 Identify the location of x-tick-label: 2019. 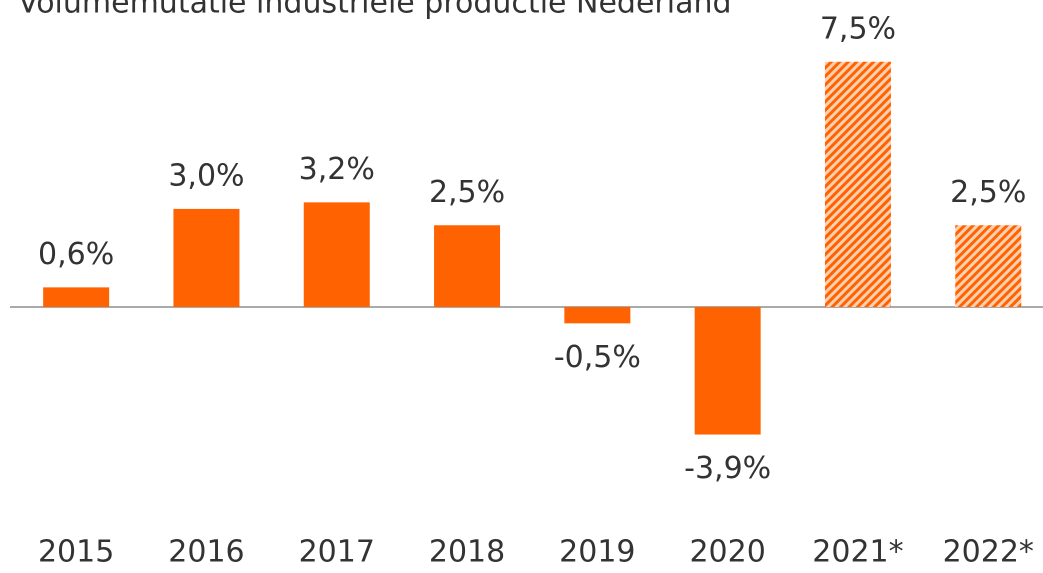
(597, 552).